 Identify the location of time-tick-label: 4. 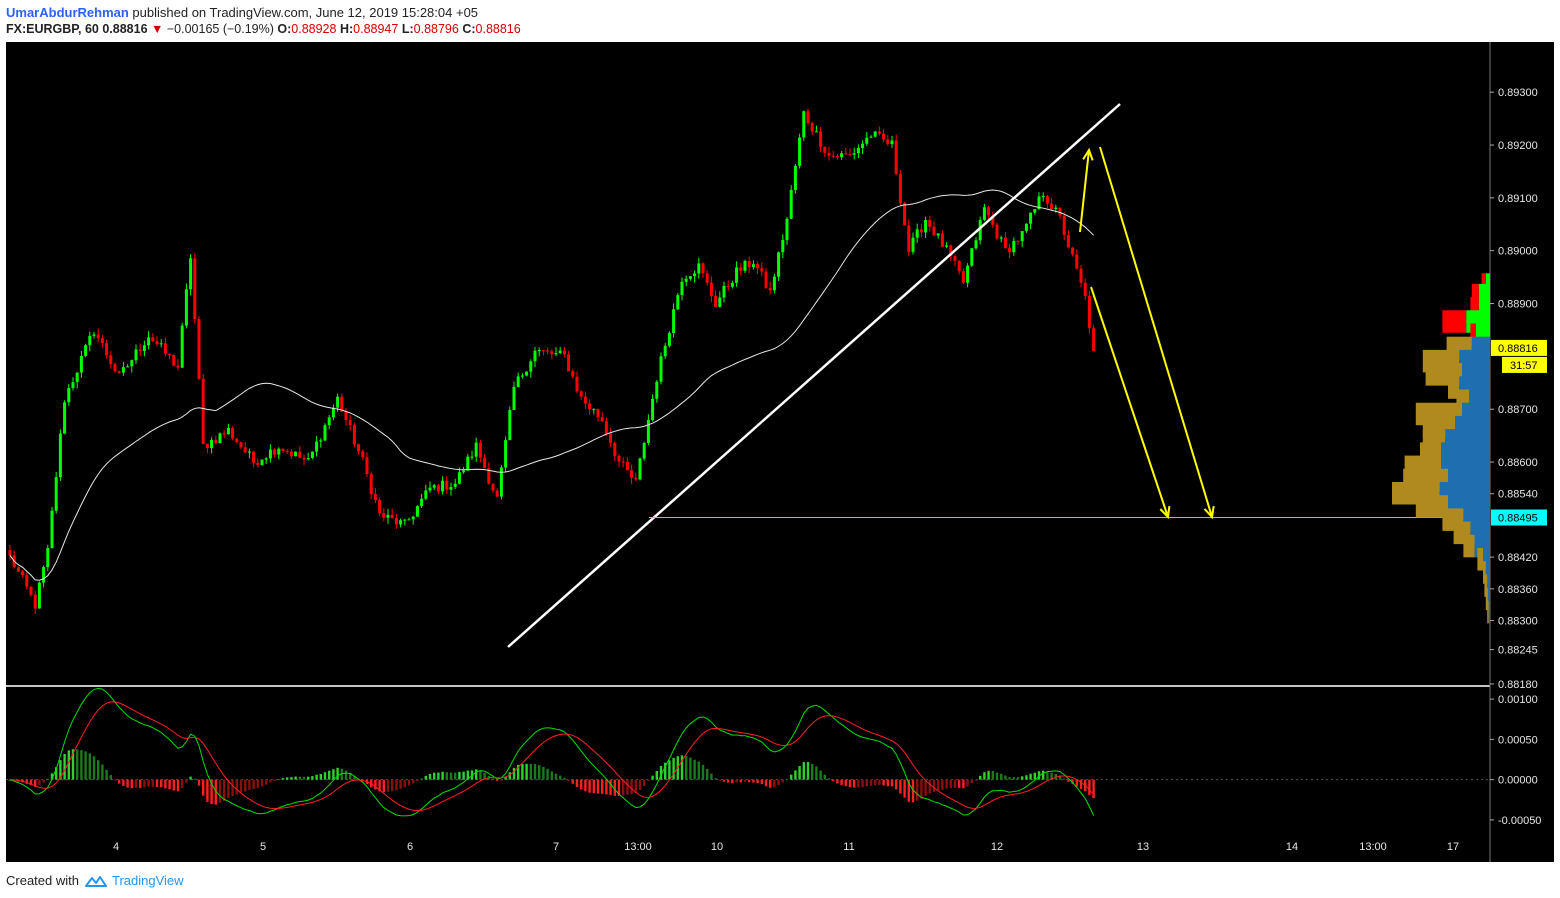
(116, 847).